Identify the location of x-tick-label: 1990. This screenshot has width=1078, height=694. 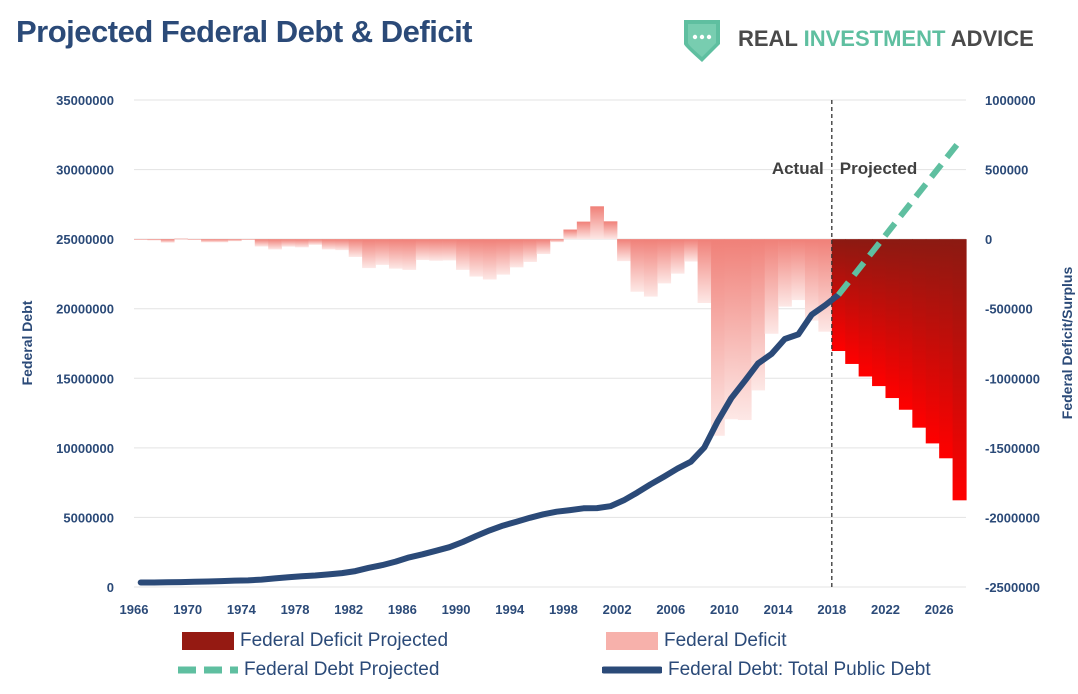
(456, 609).